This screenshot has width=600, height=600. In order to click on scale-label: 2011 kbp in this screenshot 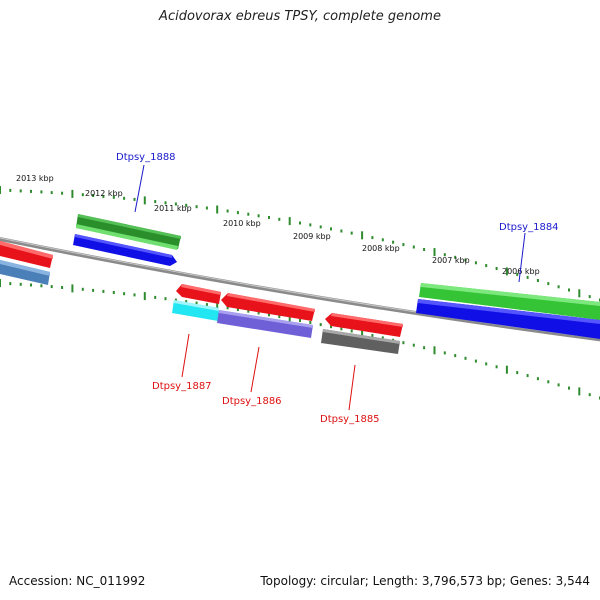, I will do `click(173, 208)`.